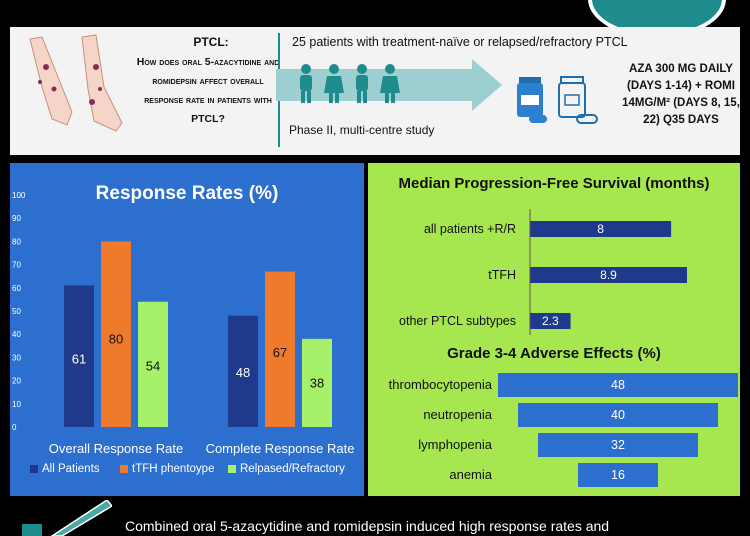 The height and width of the screenshot is (536, 750). What do you see at coordinates (34, 468) in the screenshot?
I see `legend-swatch-all` at bounding box center [34, 468].